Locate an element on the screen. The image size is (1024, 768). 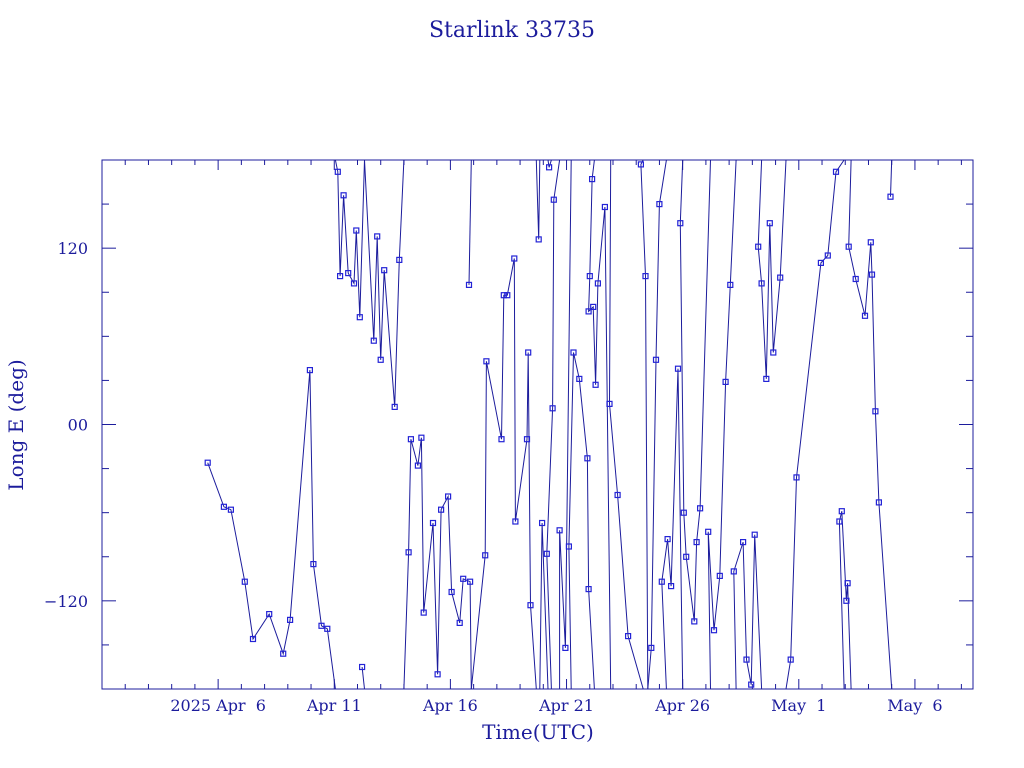
y-tick-label: 00 is located at coordinates (78, 425).